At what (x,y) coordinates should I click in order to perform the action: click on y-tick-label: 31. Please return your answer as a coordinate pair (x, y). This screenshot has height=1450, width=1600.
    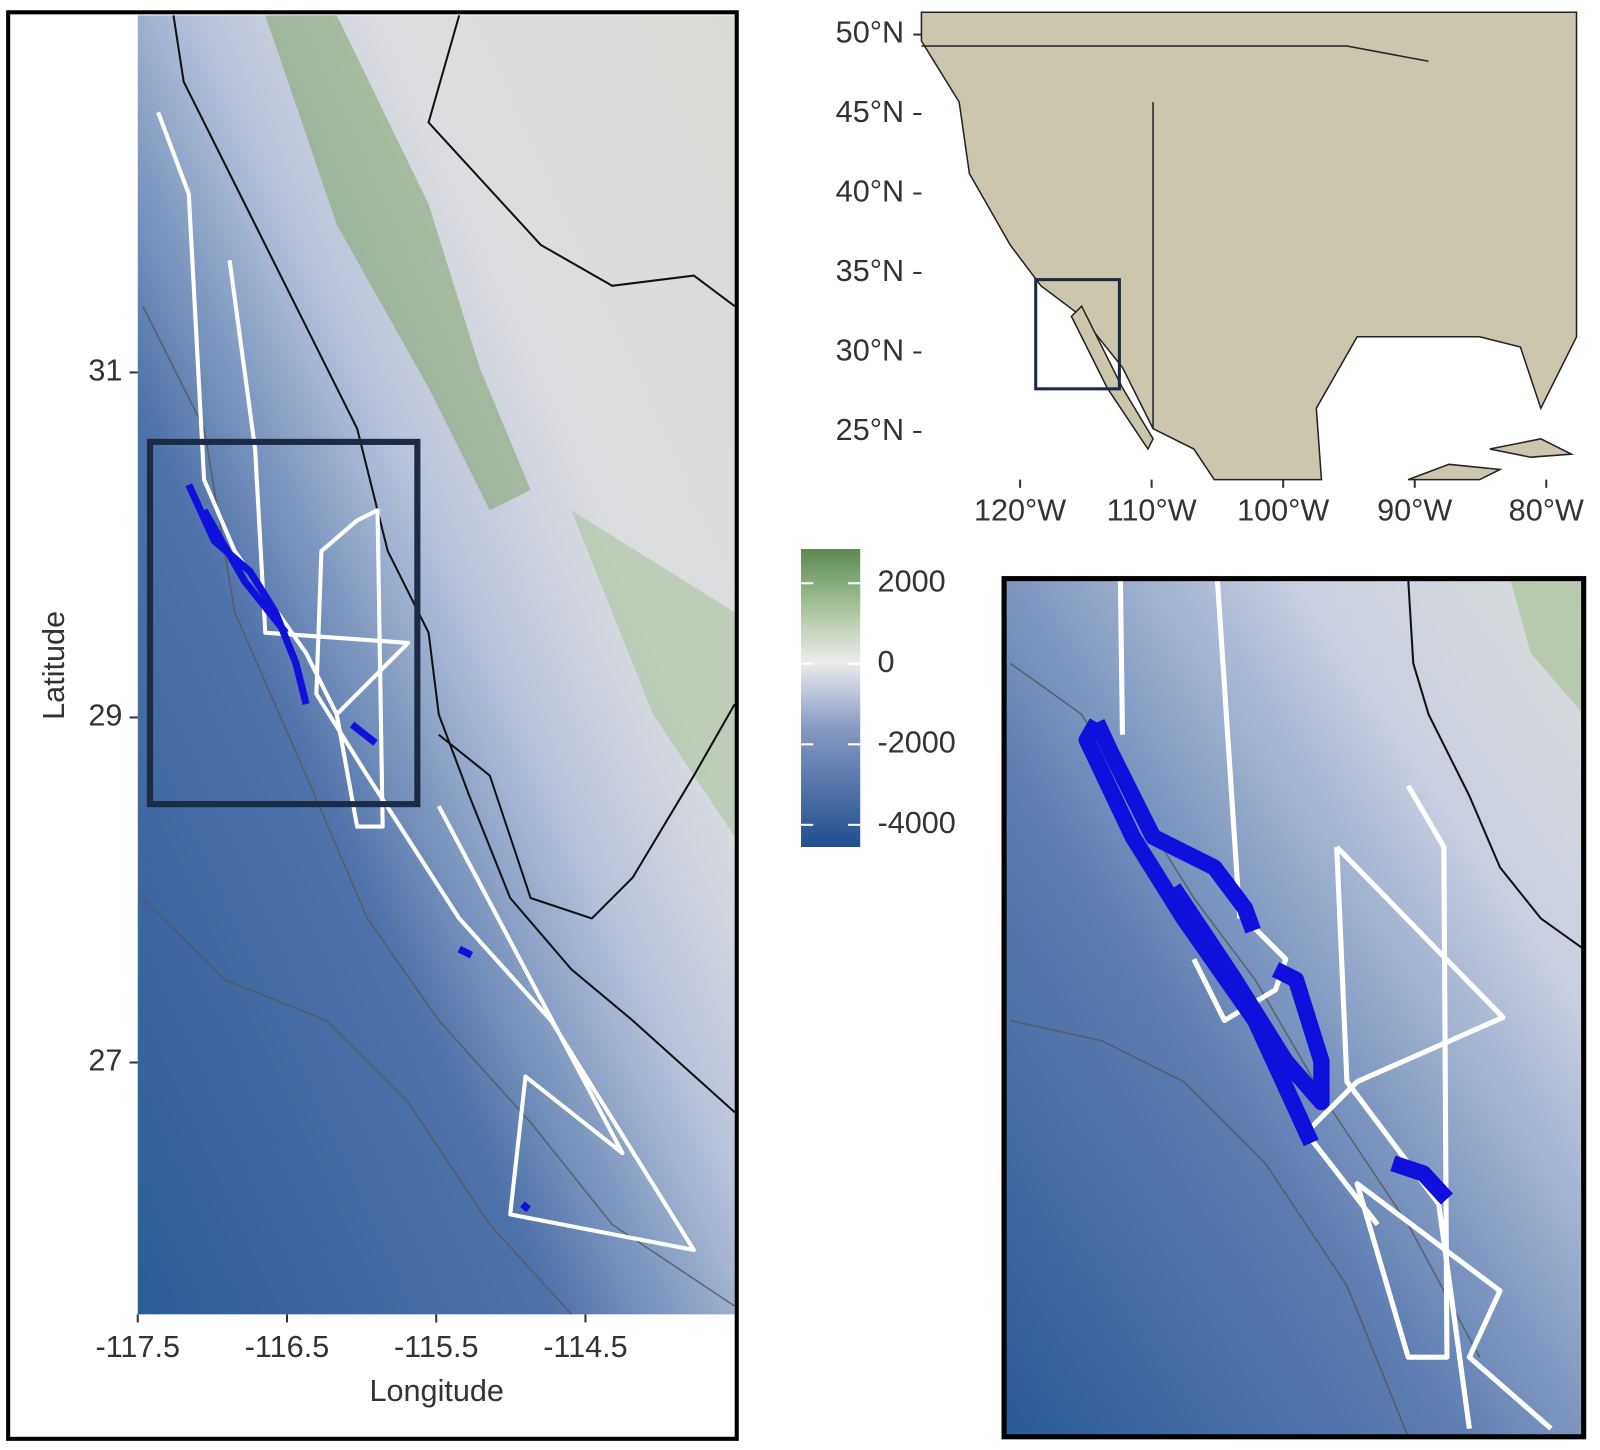
    Looking at the image, I should click on (105, 371).